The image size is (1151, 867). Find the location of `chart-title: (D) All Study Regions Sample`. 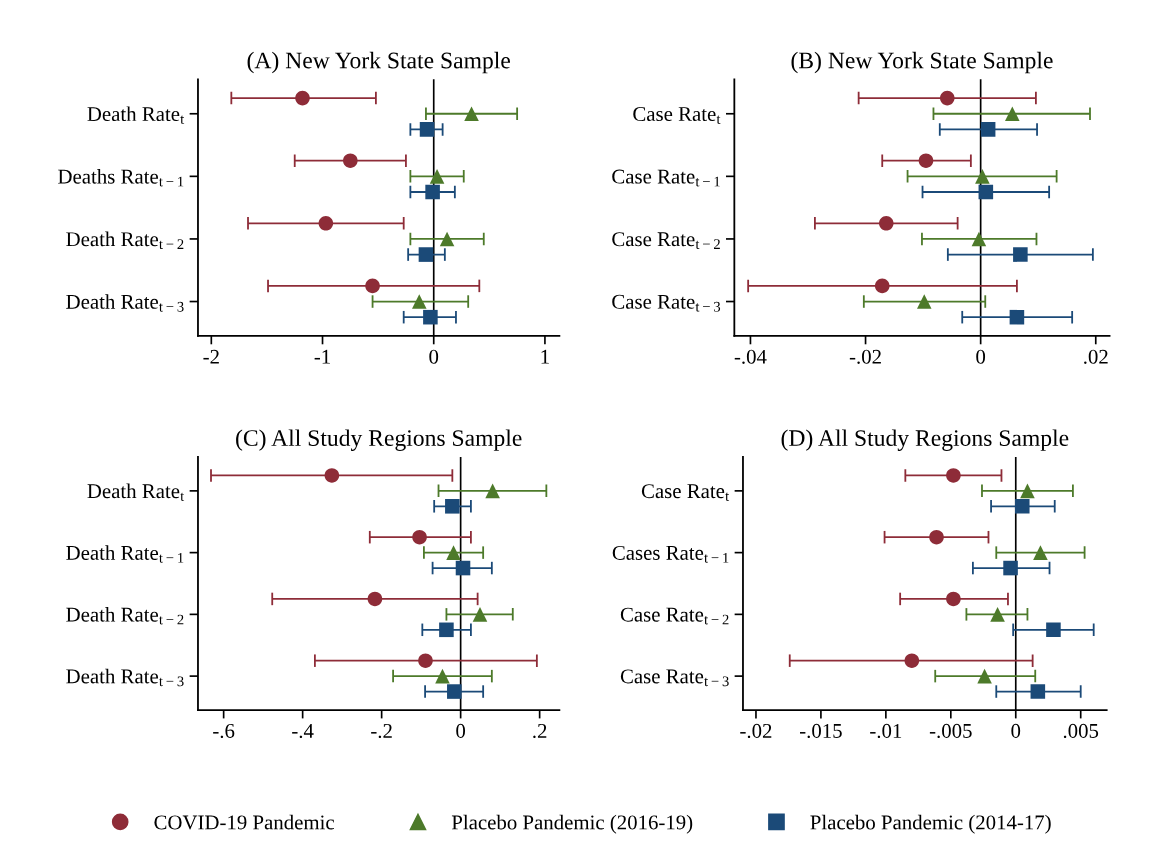

chart-title: (D) All Study Regions Sample is located at coordinates (925, 440).